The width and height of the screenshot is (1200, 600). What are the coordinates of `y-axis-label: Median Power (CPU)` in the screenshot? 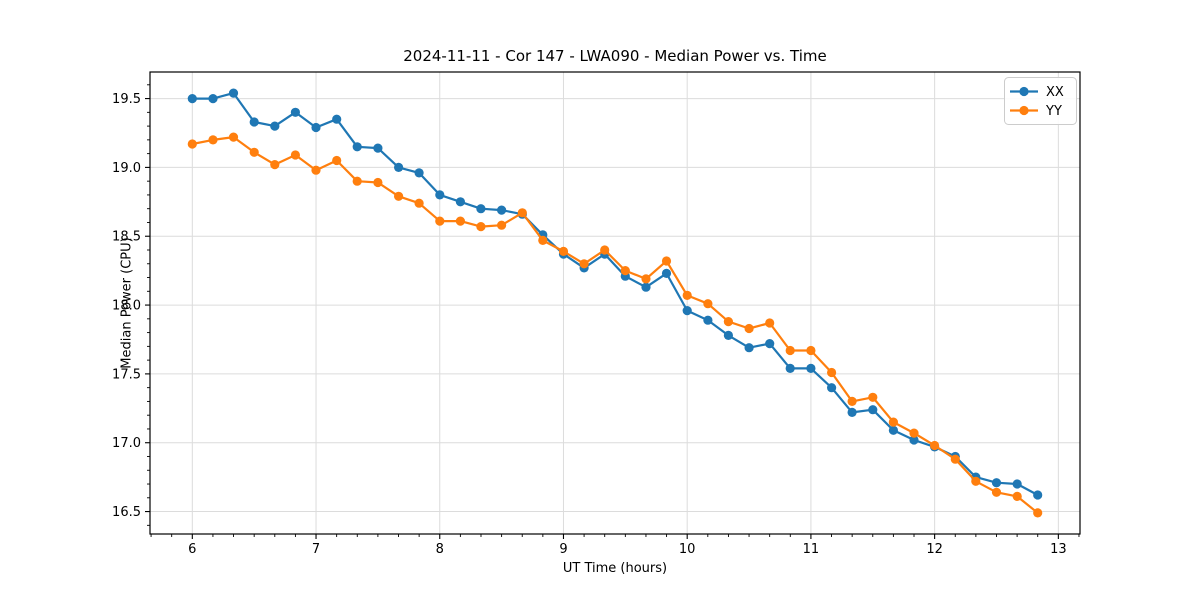 It's located at (127, 303).